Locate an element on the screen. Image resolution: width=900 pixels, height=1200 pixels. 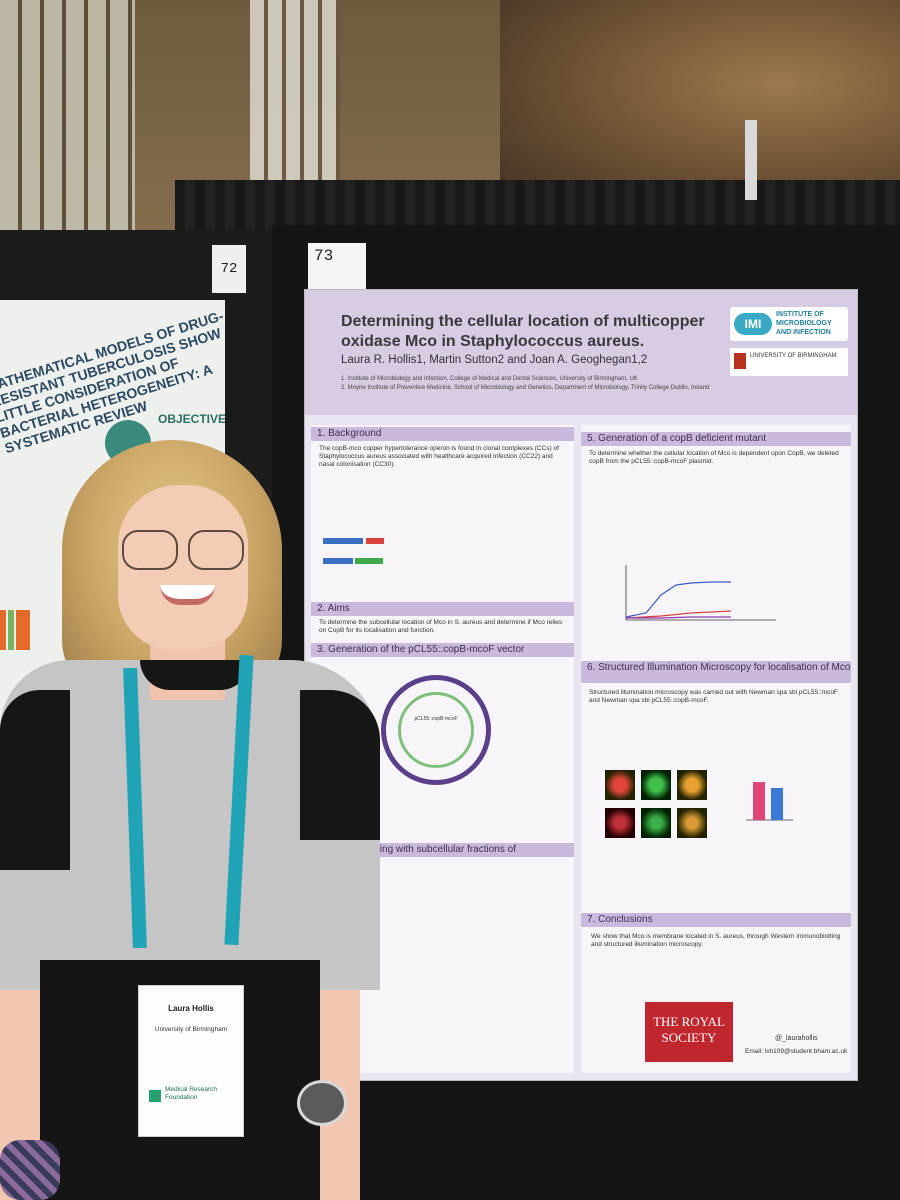
micrograph-green-b is located at coordinates (656, 823).